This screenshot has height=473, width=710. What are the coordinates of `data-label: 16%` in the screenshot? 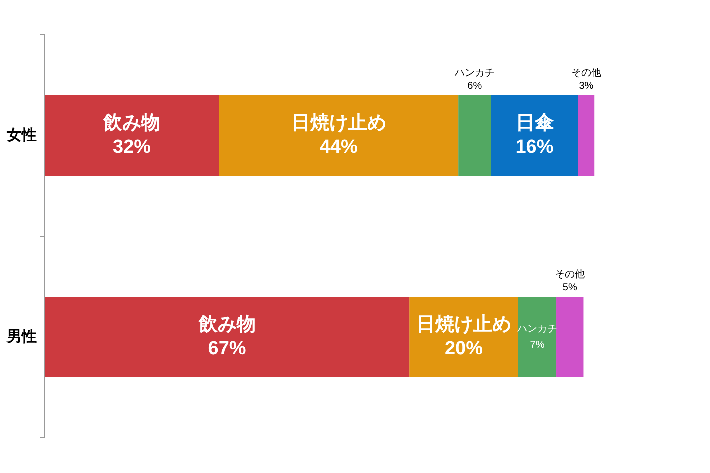 It's located at (535, 147).